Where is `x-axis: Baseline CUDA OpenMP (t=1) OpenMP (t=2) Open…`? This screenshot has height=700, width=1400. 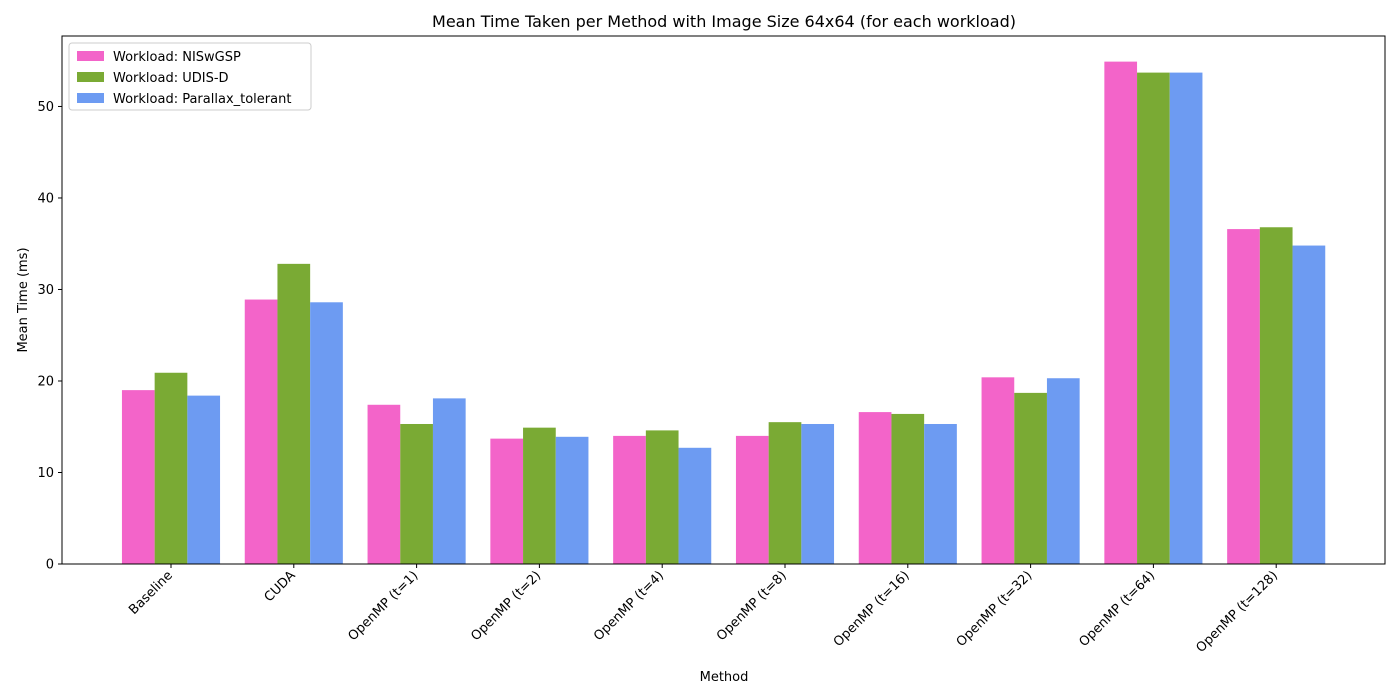
x-axis: Baseline CUDA OpenMP (t=1) OpenMP (t=2) Open… is located at coordinates (703, 610).